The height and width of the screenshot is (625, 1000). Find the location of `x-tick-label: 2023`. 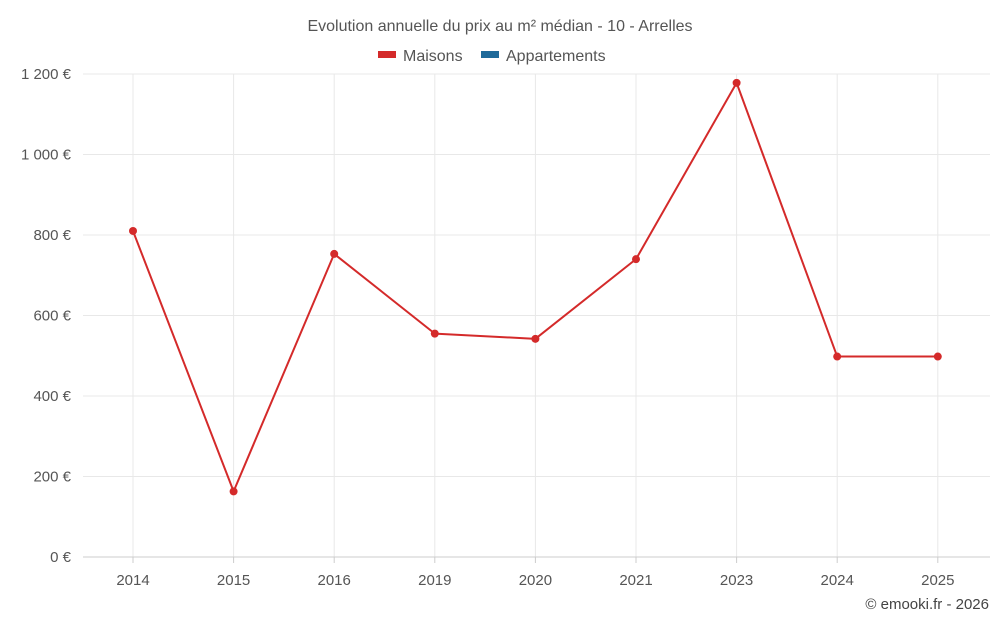

x-tick-label: 2023 is located at coordinates (736, 580).